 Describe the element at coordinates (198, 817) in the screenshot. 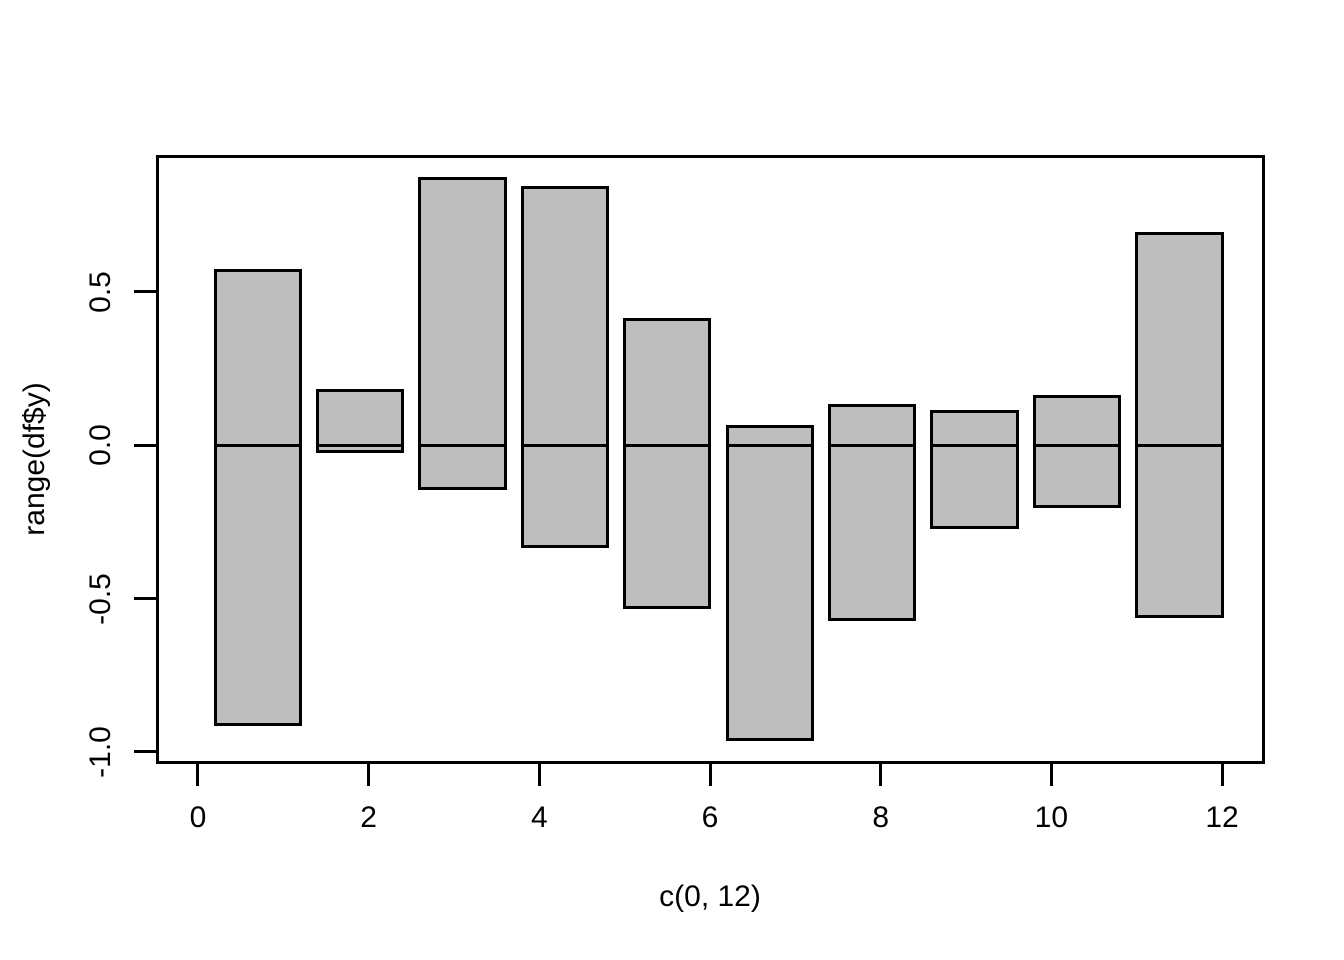

I see `x-axis-tick-label: 0` at that location.